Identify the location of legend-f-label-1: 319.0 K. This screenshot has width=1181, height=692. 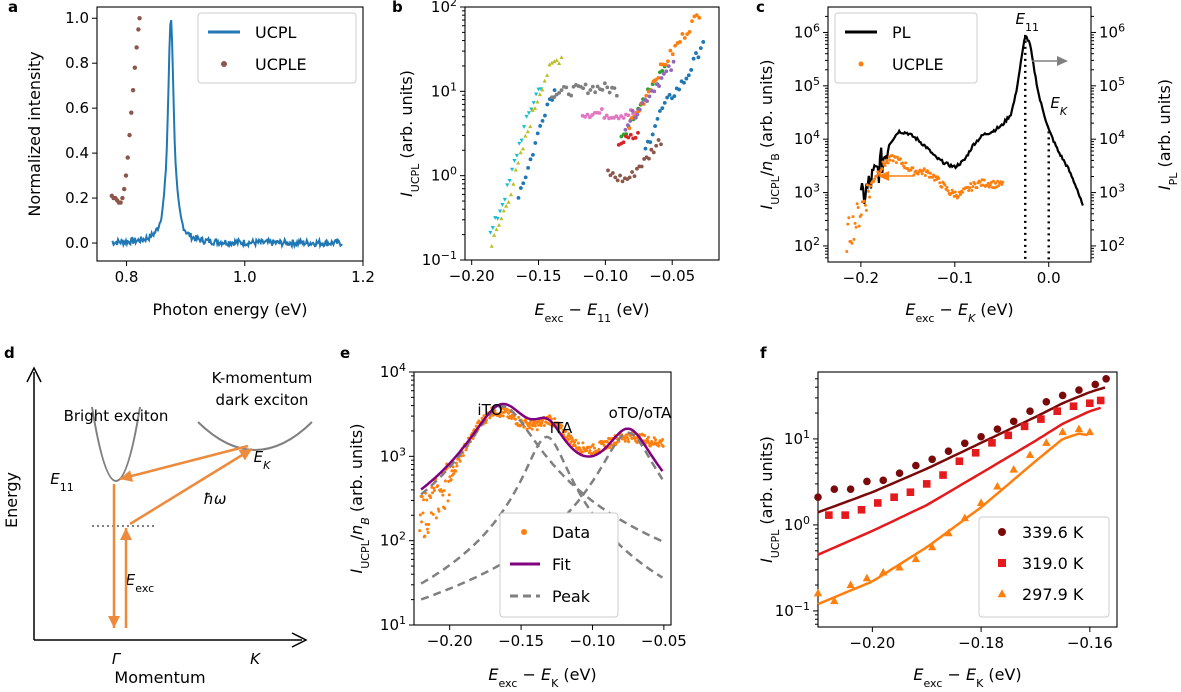
(1053, 563).